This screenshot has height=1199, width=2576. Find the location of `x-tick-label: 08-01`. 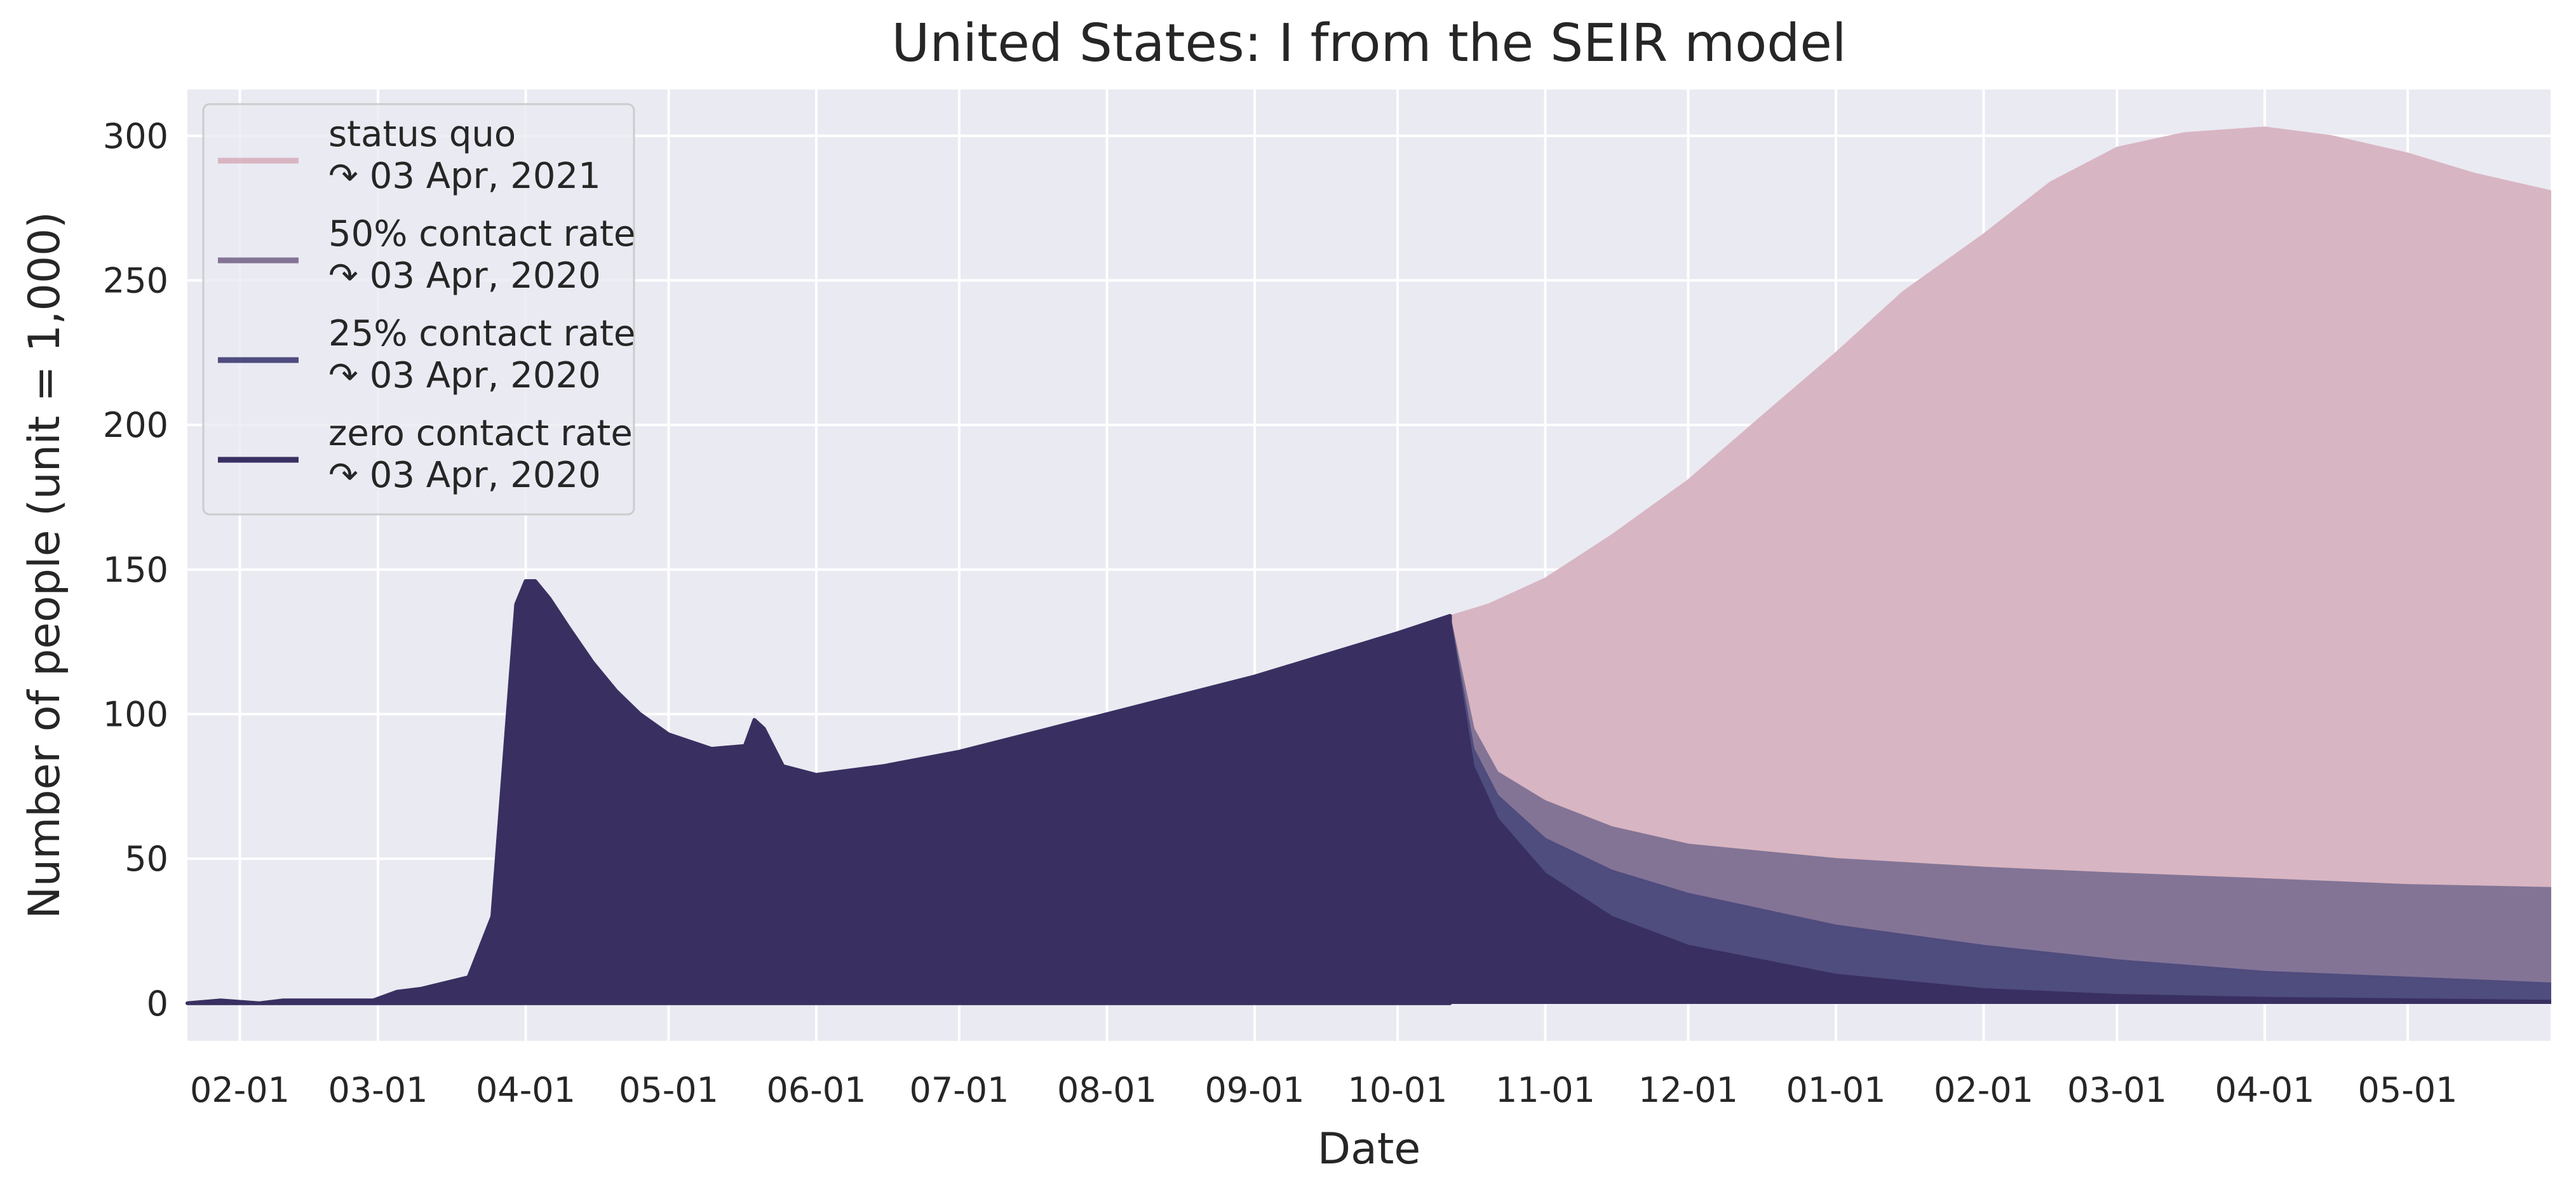

x-tick-label: 08-01 is located at coordinates (1107, 1090).